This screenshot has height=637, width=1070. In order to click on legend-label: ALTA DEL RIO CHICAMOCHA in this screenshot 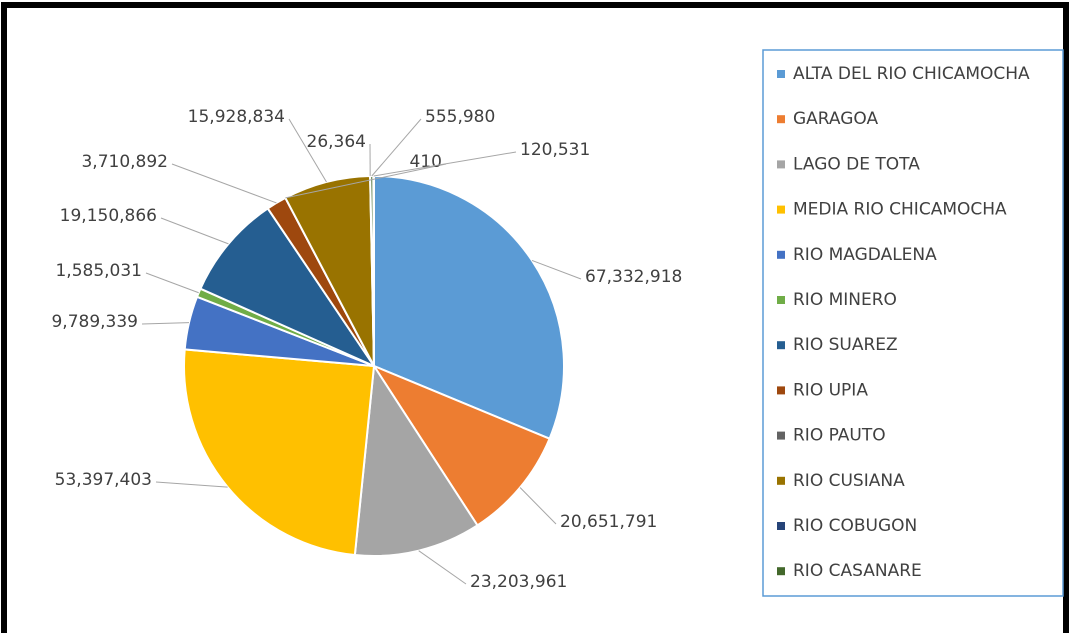, I will do `click(911, 74)`.